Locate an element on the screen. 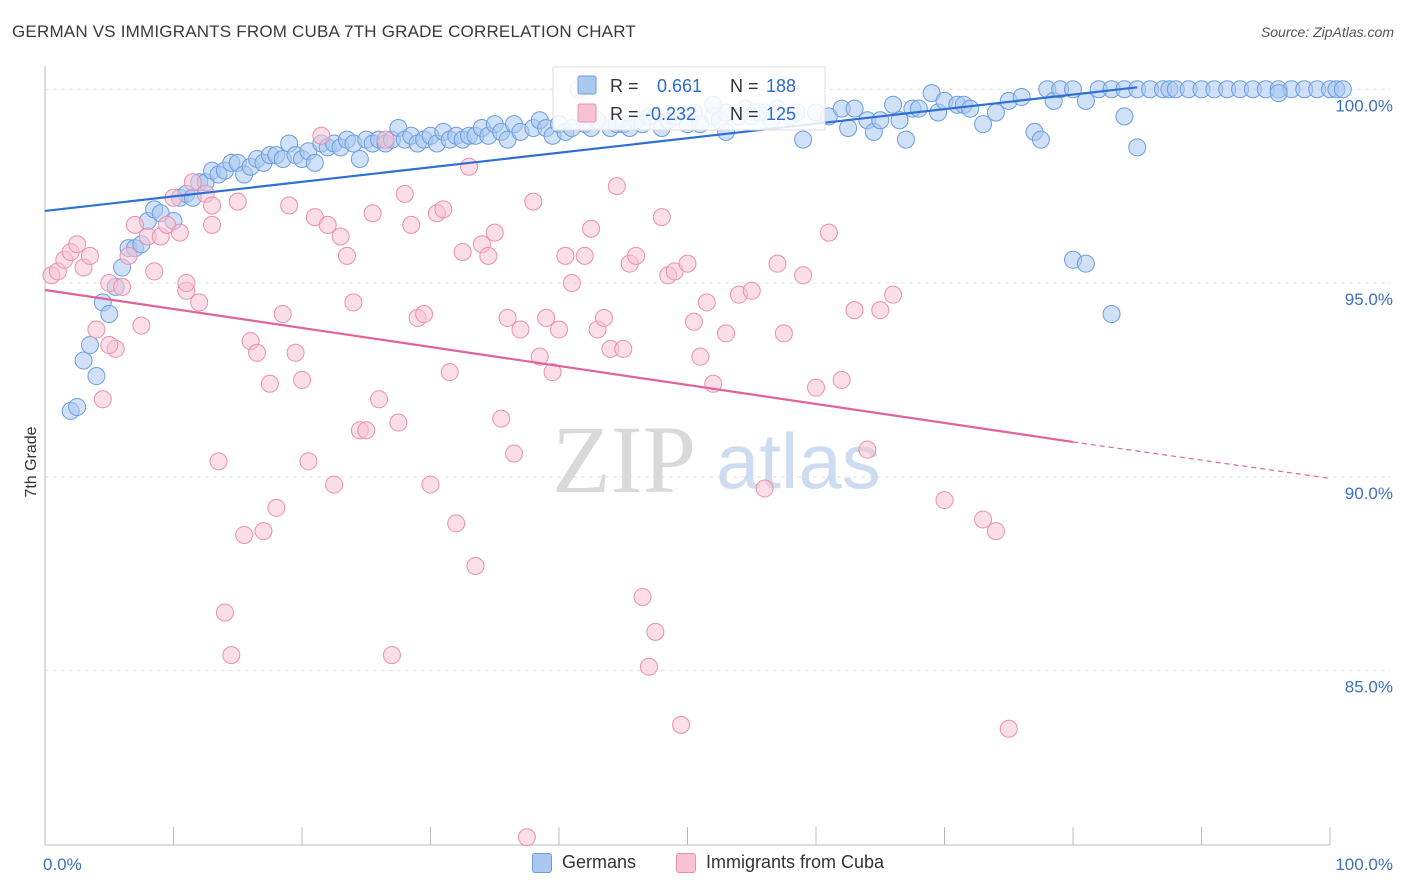 The width and height of the screenshot is (1406, 892). chart-source: Source: ZipAtlas.com is located at coordinates (1327, 32).